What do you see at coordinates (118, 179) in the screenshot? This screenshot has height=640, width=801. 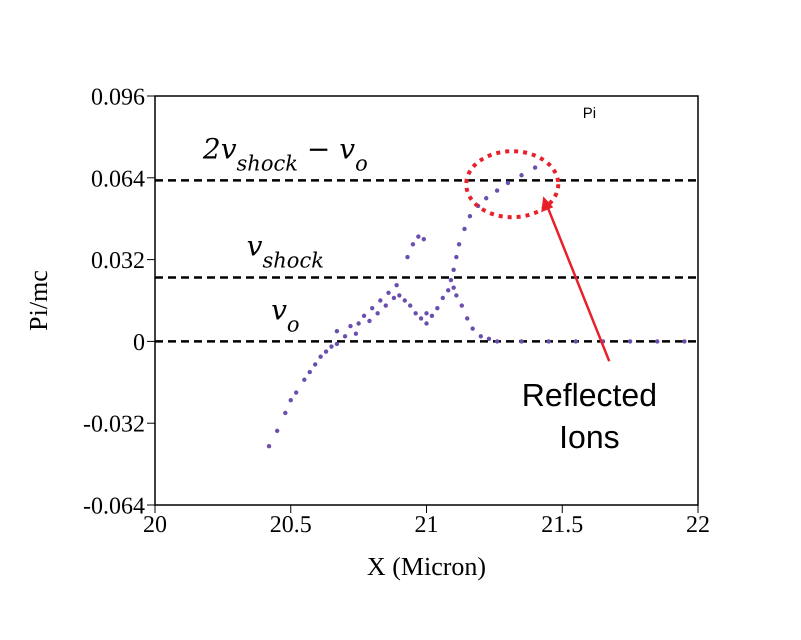 I see `y-tick-label: 0.064` at bounding box center [118, 179].